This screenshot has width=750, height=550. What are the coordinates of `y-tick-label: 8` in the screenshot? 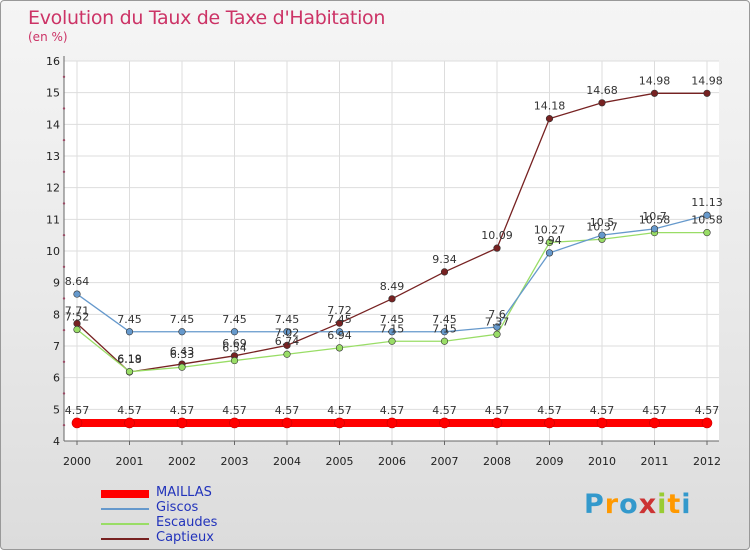 It's located at (56, 314).